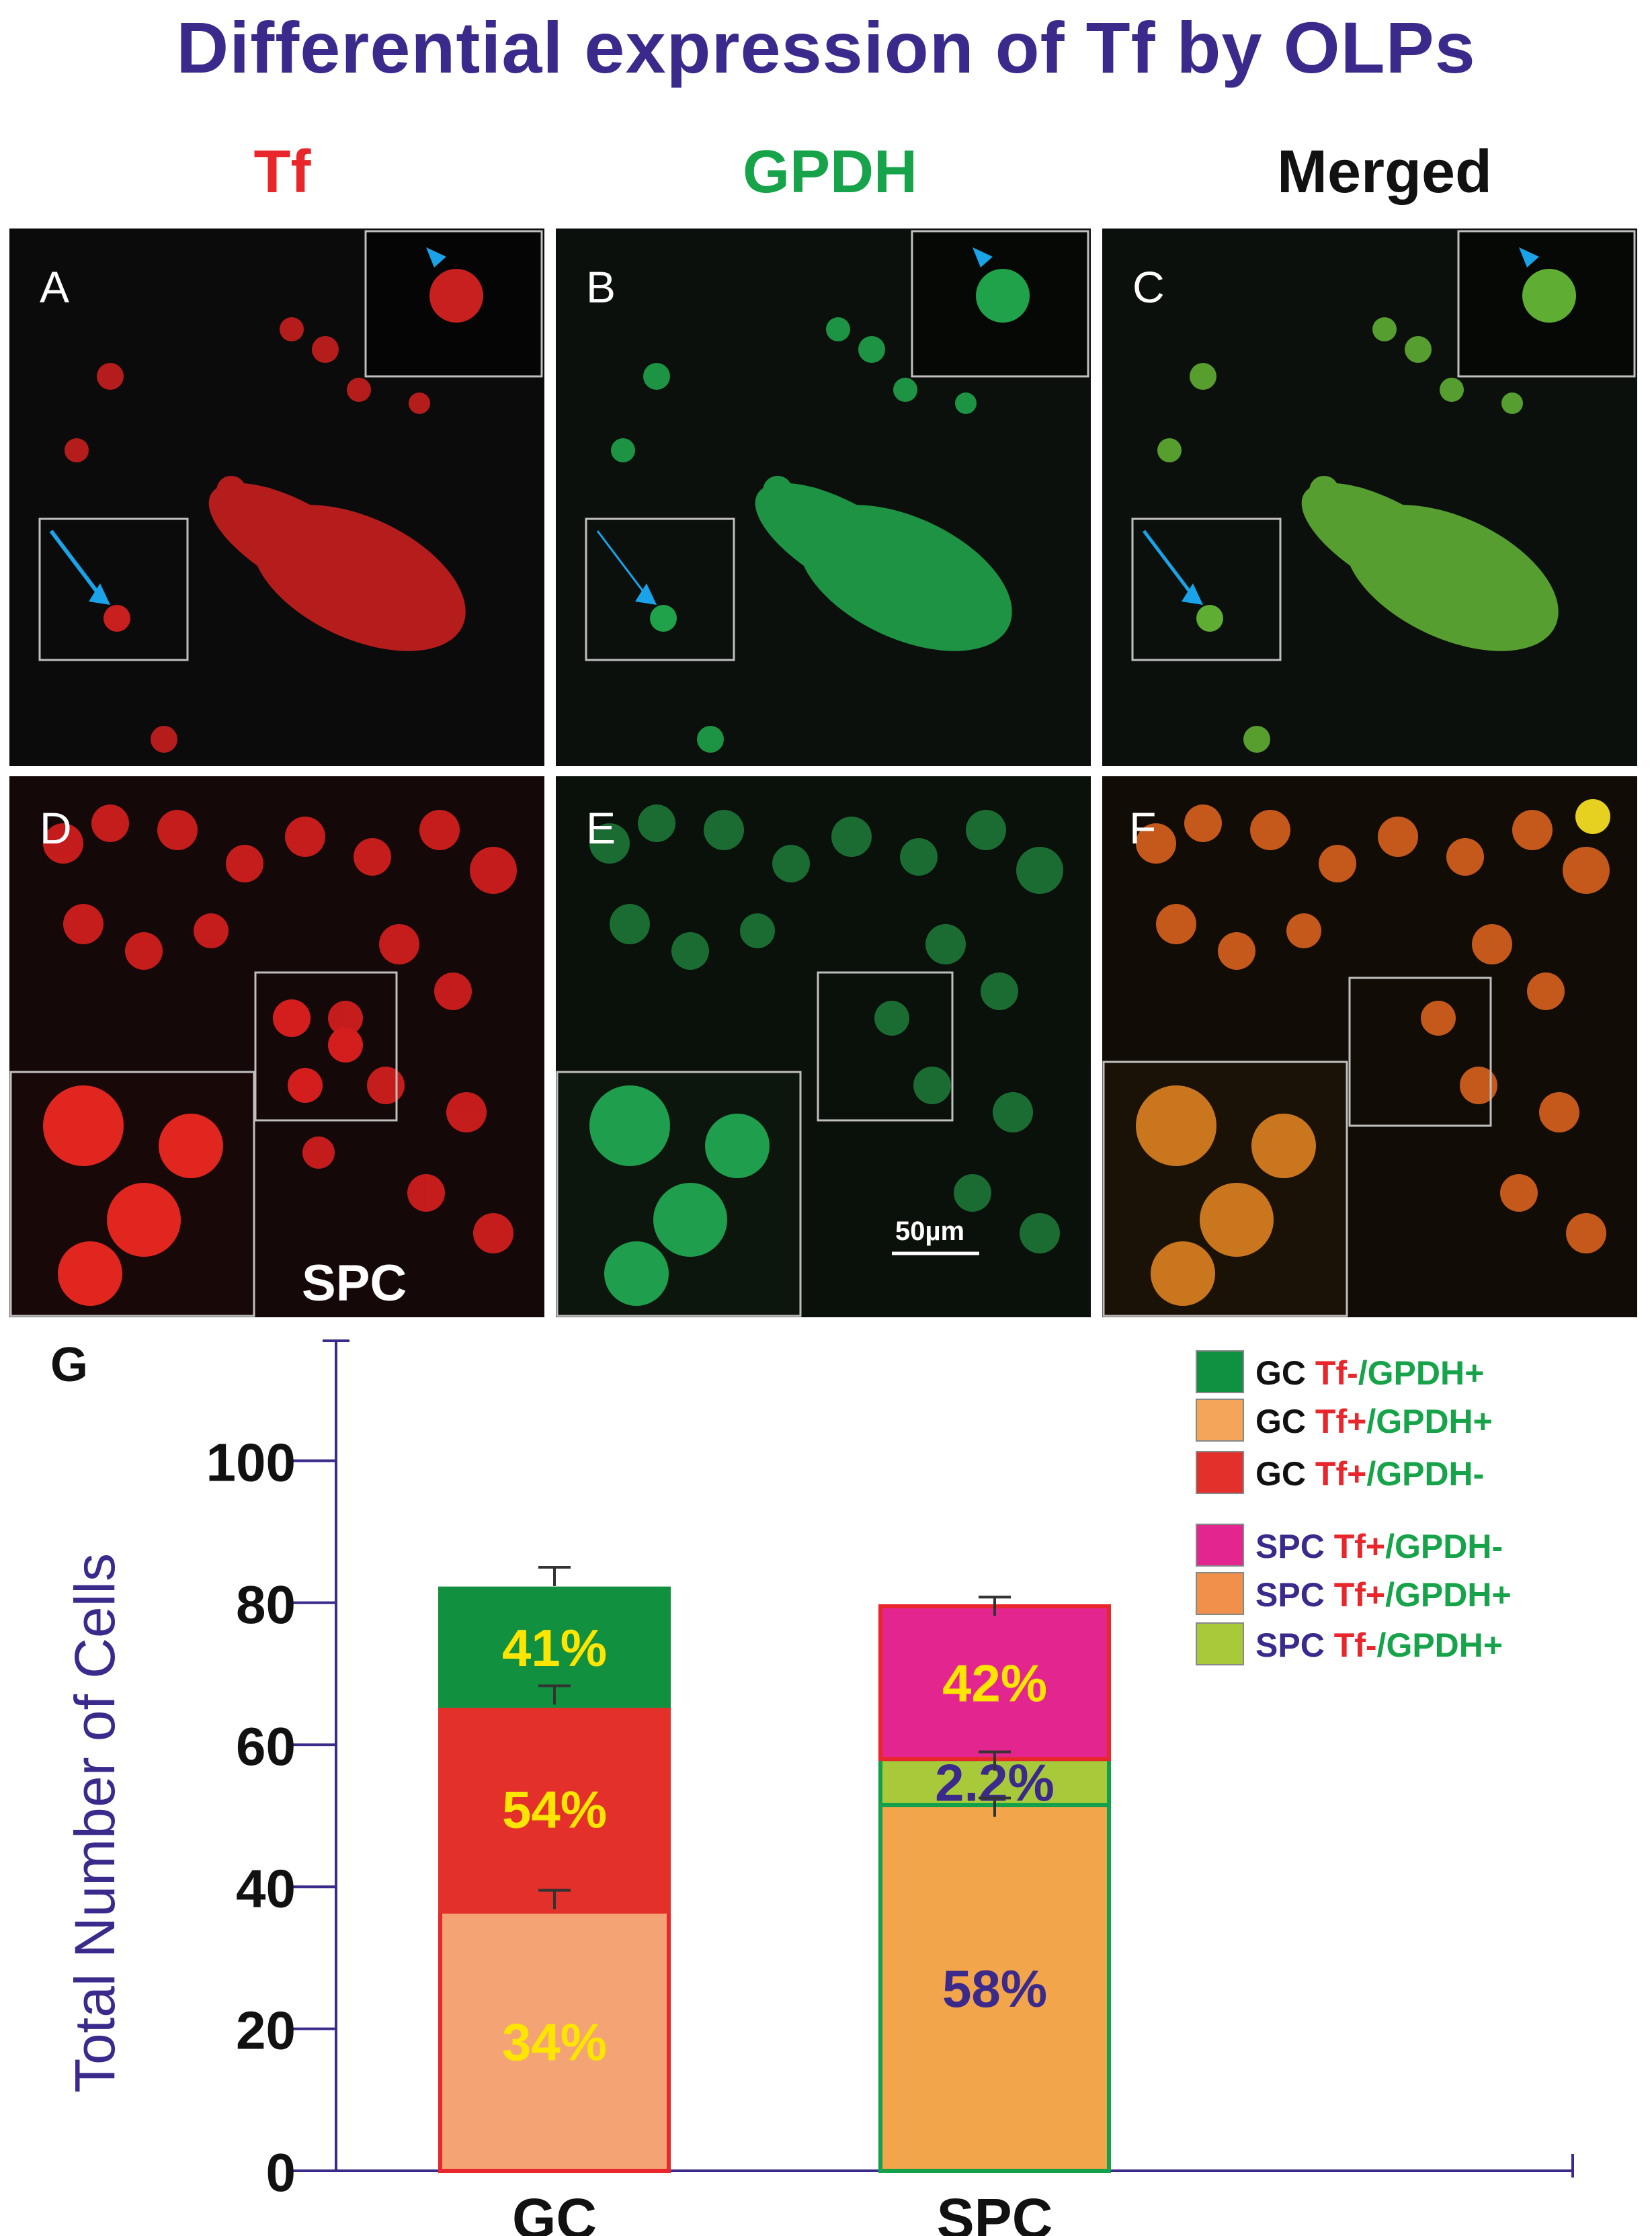  I want to click on legend-item: SPC Tf+/GPDH+, so click(1383, 1595).